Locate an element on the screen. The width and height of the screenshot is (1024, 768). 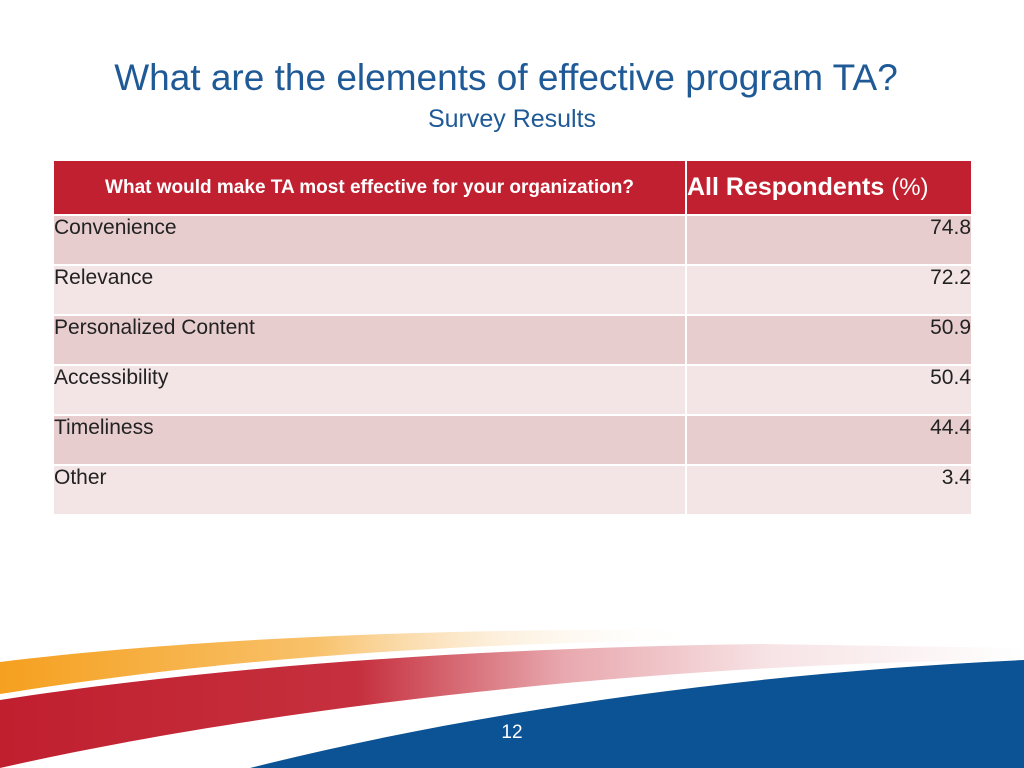
table-row: Relevance 72.2 is located at coordinates (512, 290).